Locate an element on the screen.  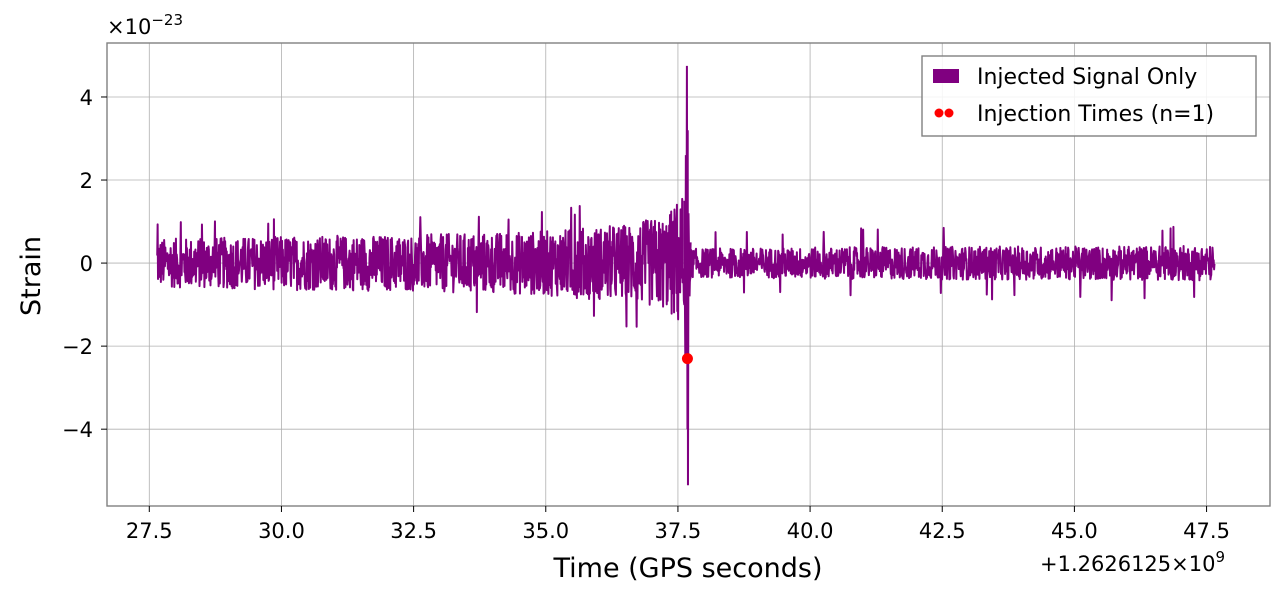
x-tick-label: 45.0 is located at coordinates (1074, 531).